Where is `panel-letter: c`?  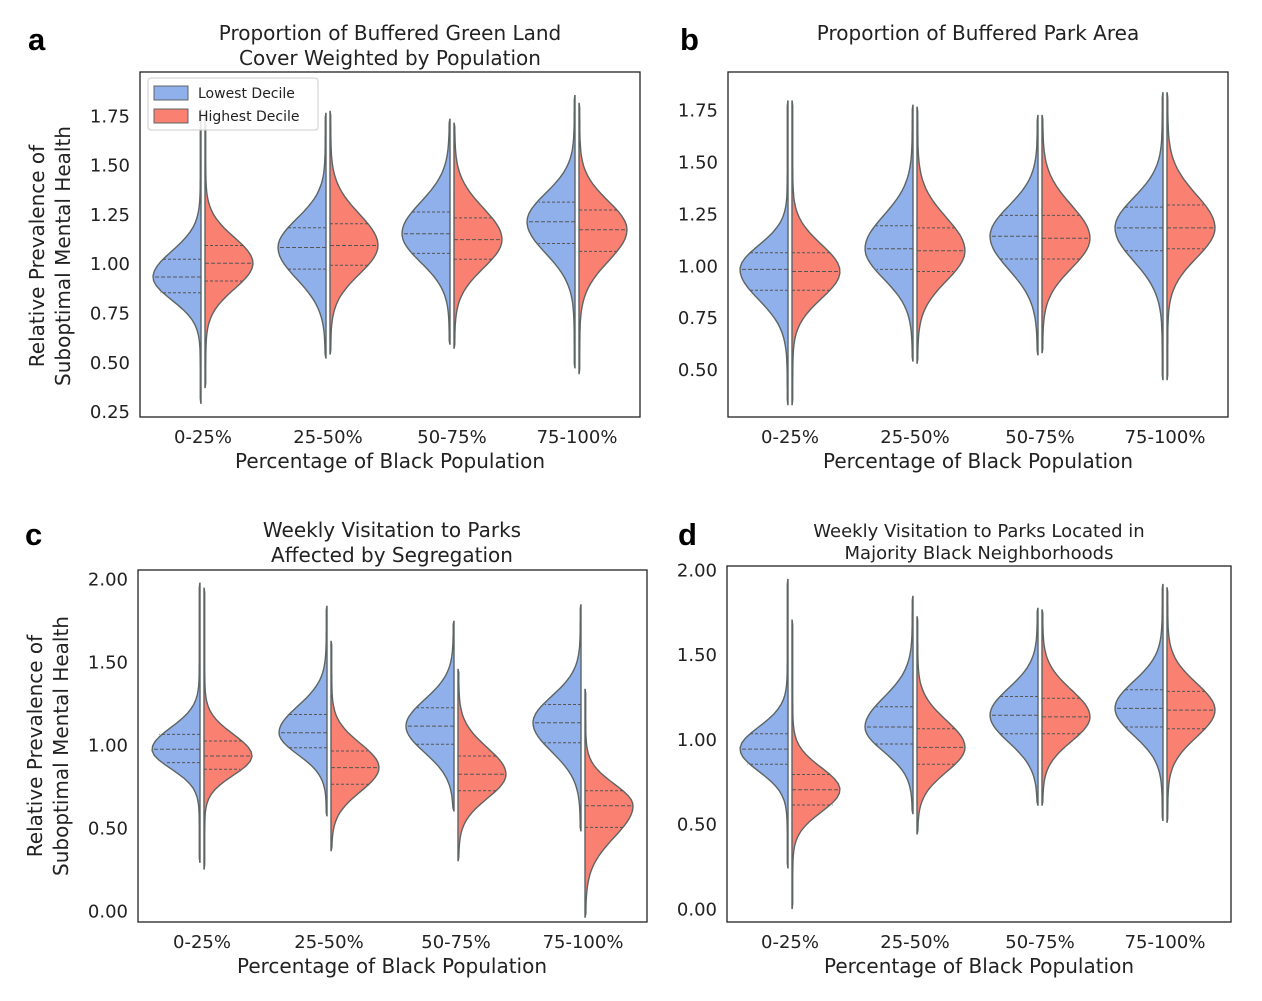 panel-letter: c is located at coordinates (33, 534).